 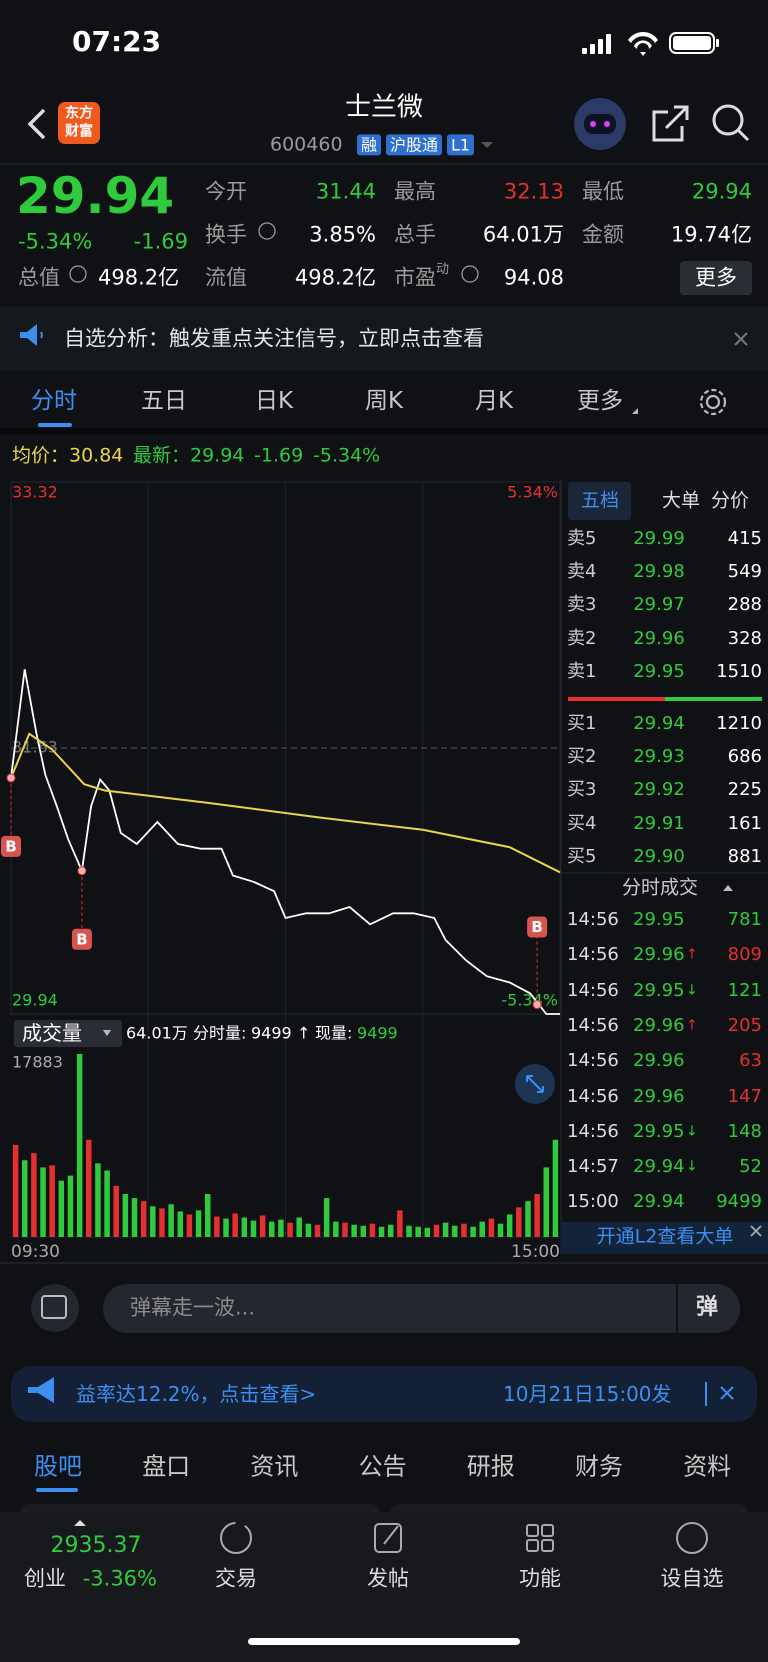 What do you see at coordinates (345, 191) in the screenshot?
I see `field-value: 31.44` at bounding box center [345, 191].